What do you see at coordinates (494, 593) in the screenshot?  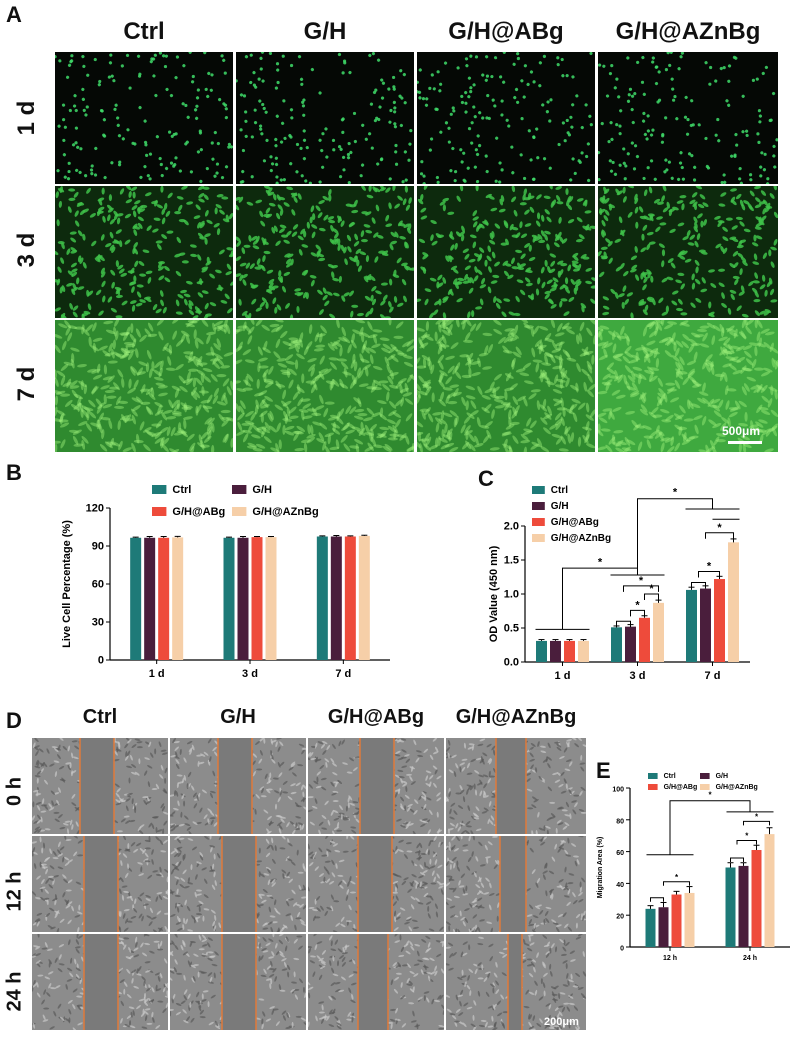 I see `y-axis-label: OD Value (450 nm)` at bounding box center [494, 593].